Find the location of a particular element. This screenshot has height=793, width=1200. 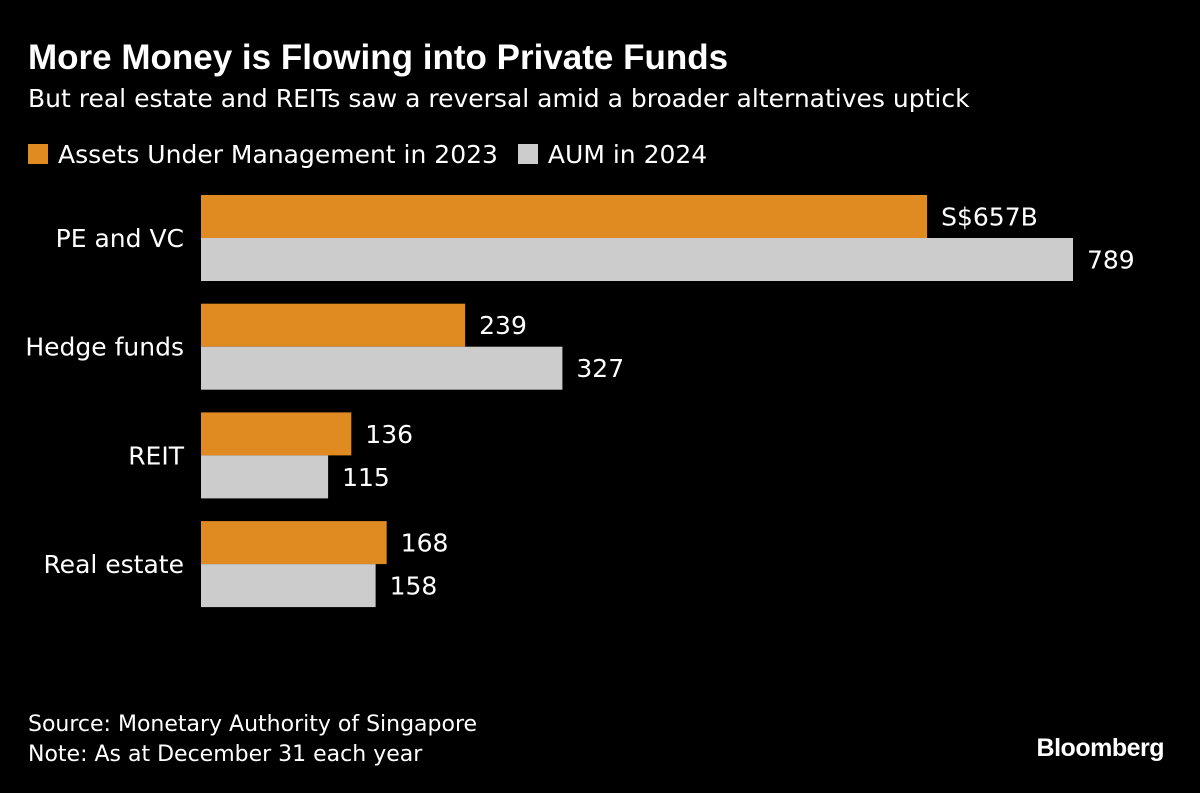

chart-title: More Money is Flowing into Private Funds is located at coordinates (378, 57).